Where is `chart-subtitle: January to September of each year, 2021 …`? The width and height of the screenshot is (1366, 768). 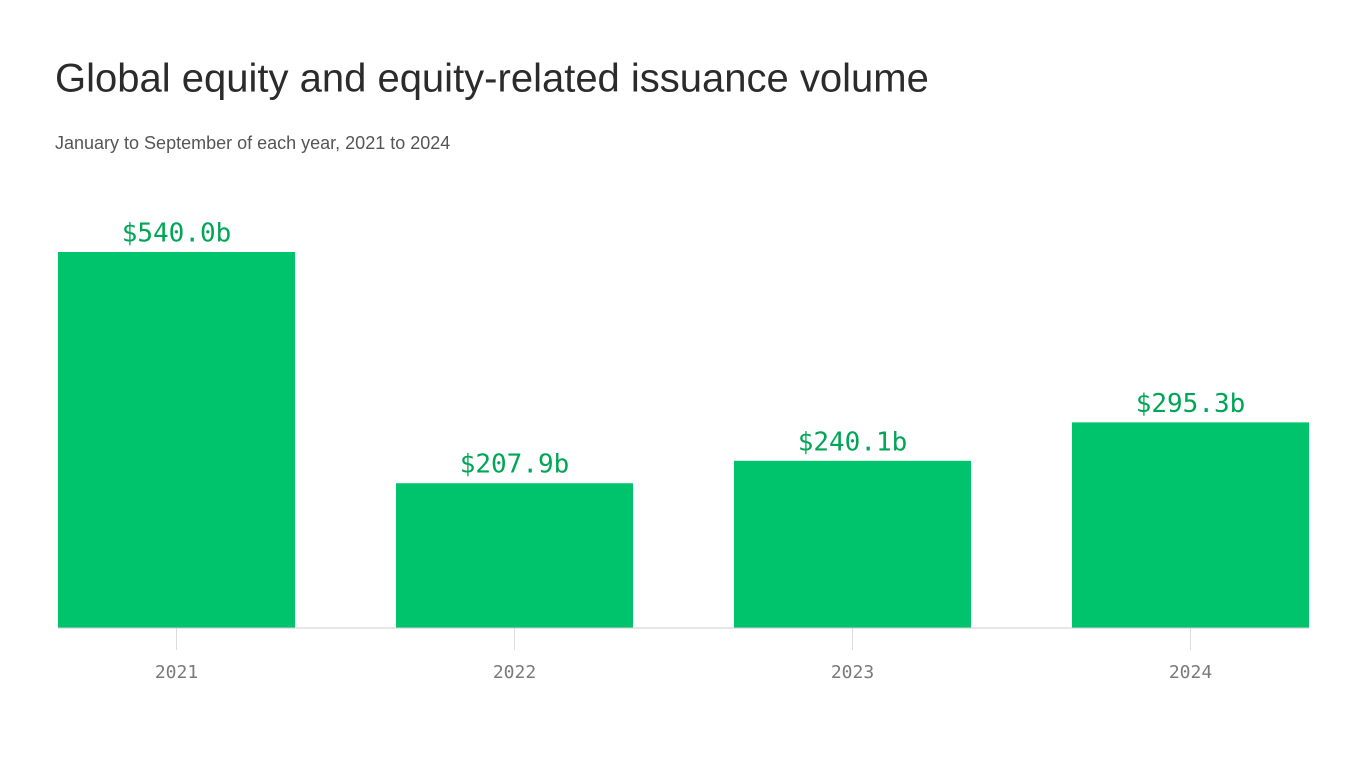
chart-subtitle: January to September of each year, 2021 … is located at coordinates (252, 143).